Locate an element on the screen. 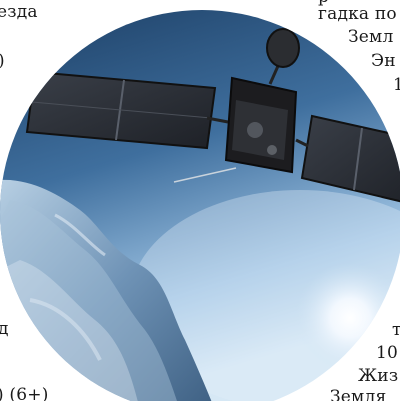  right-text-line-6: т is located at coordinates (396, 330).